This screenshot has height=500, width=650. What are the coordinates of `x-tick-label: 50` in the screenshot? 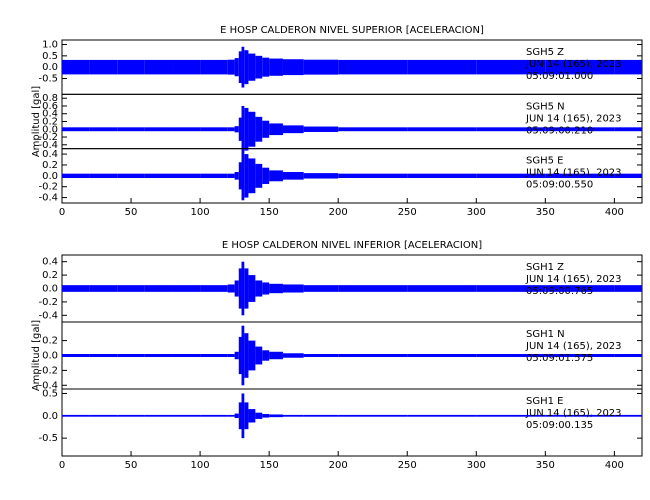 It's located at (131, 465).